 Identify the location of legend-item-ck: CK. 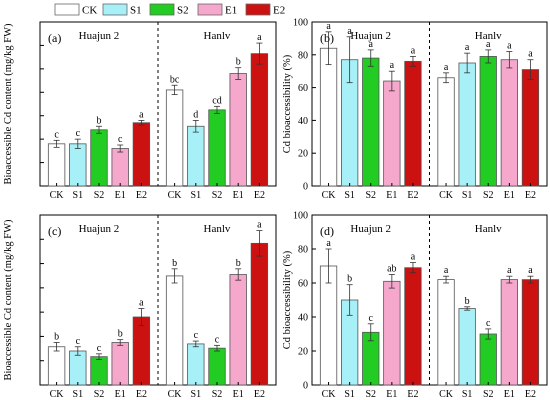
(75, 10).